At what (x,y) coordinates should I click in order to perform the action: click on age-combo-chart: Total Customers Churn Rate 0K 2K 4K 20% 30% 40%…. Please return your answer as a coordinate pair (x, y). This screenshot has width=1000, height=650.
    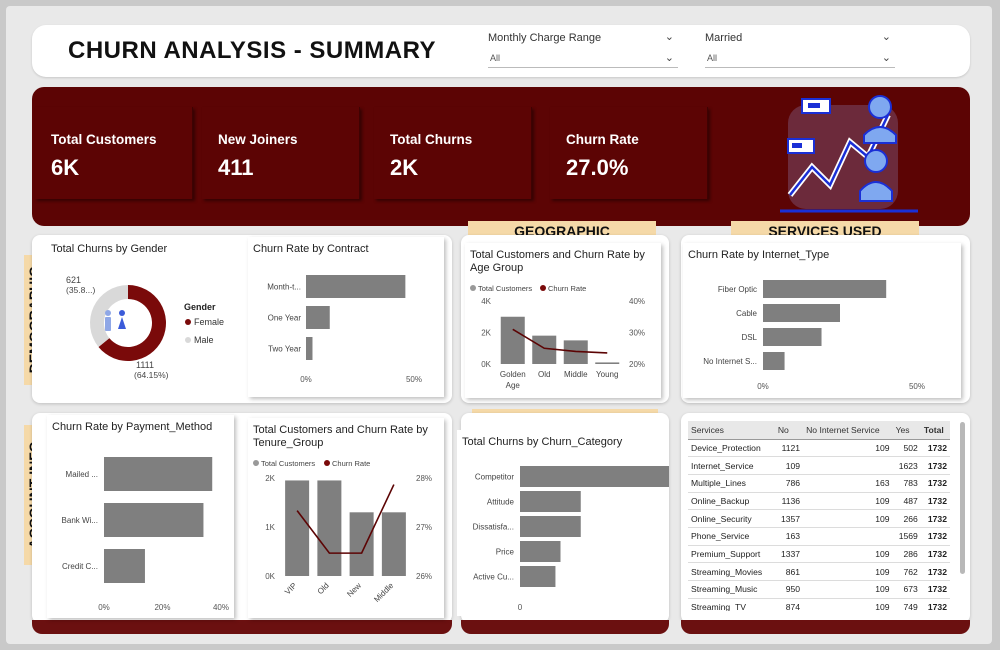
    Looking at the image, I should click on (563, 320).